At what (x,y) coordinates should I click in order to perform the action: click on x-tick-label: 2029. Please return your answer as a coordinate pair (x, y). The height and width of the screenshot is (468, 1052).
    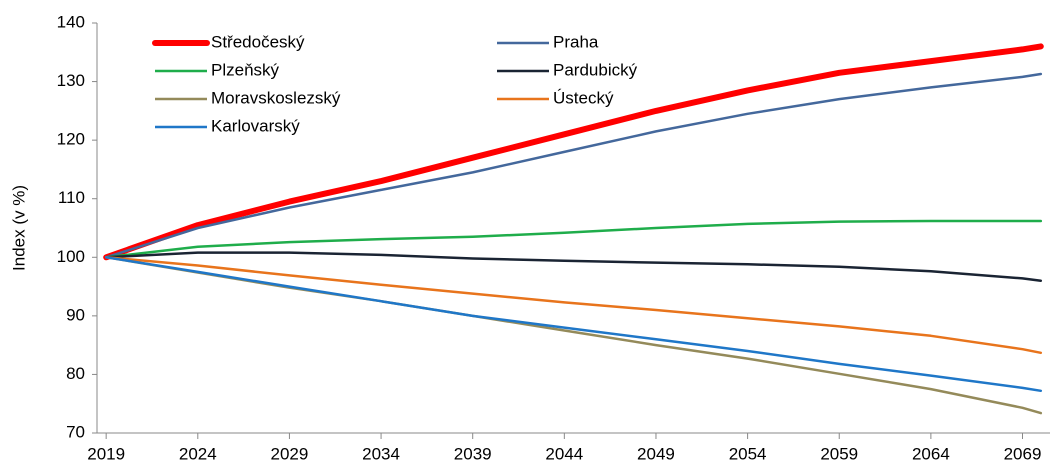
    Looking at the image, I should click on (290, 453).